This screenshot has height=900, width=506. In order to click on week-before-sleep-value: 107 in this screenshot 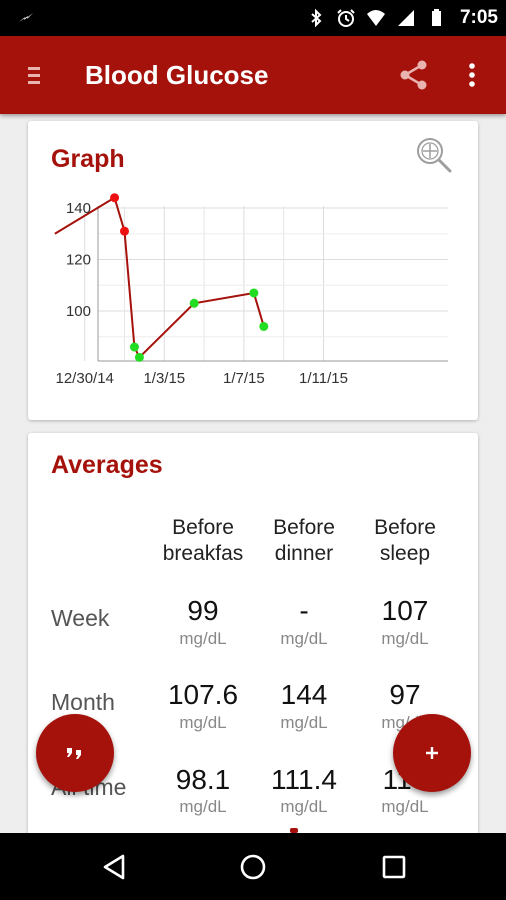, I will do `click(405, 610)`.